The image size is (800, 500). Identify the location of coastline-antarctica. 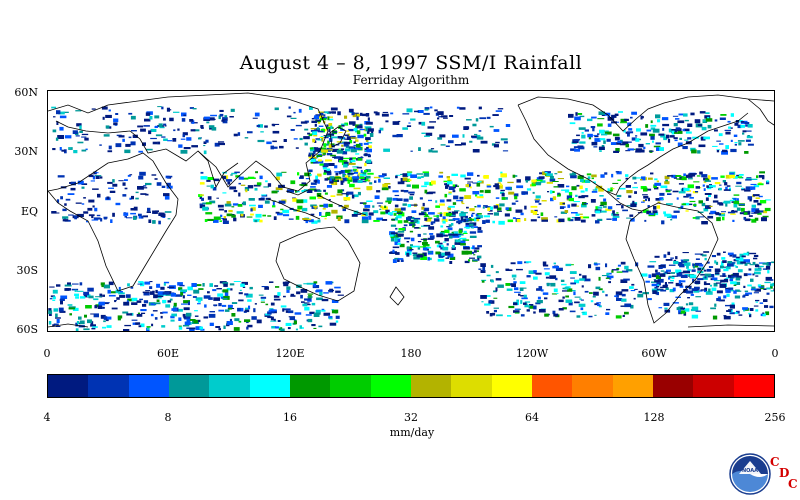
(411, 325).